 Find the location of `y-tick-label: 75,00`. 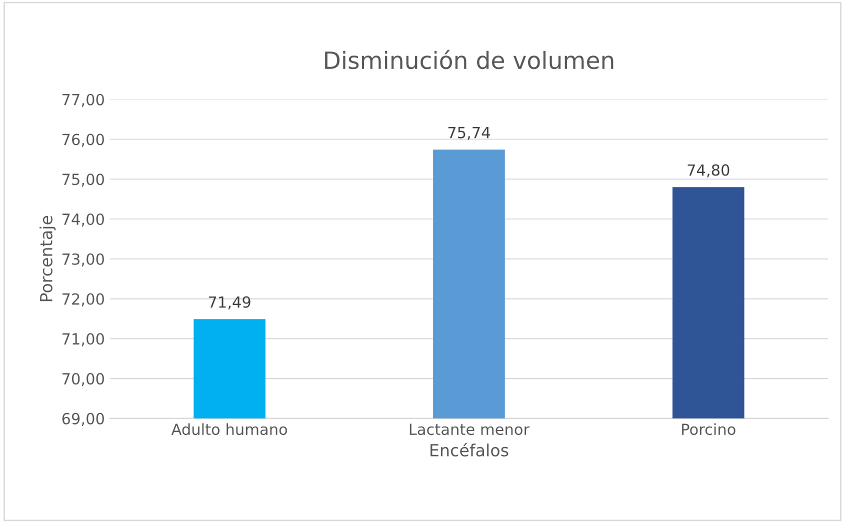

y-tick-label: 75,00 is located at coordinates (83, 180).